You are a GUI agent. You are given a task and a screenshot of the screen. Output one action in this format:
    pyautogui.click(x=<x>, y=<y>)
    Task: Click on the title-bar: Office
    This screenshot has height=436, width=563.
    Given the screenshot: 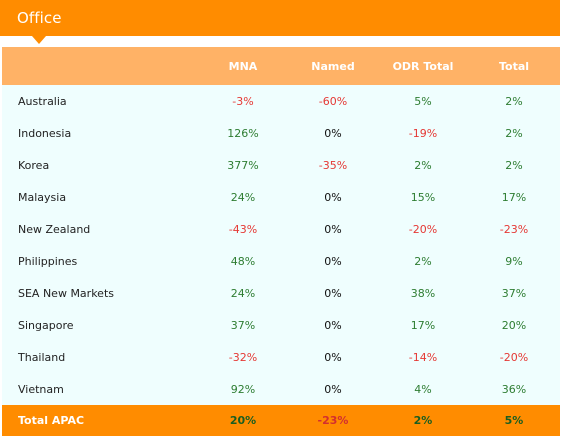 What is the action you would take?
    pyautogui.click(x=280, y=18)
    